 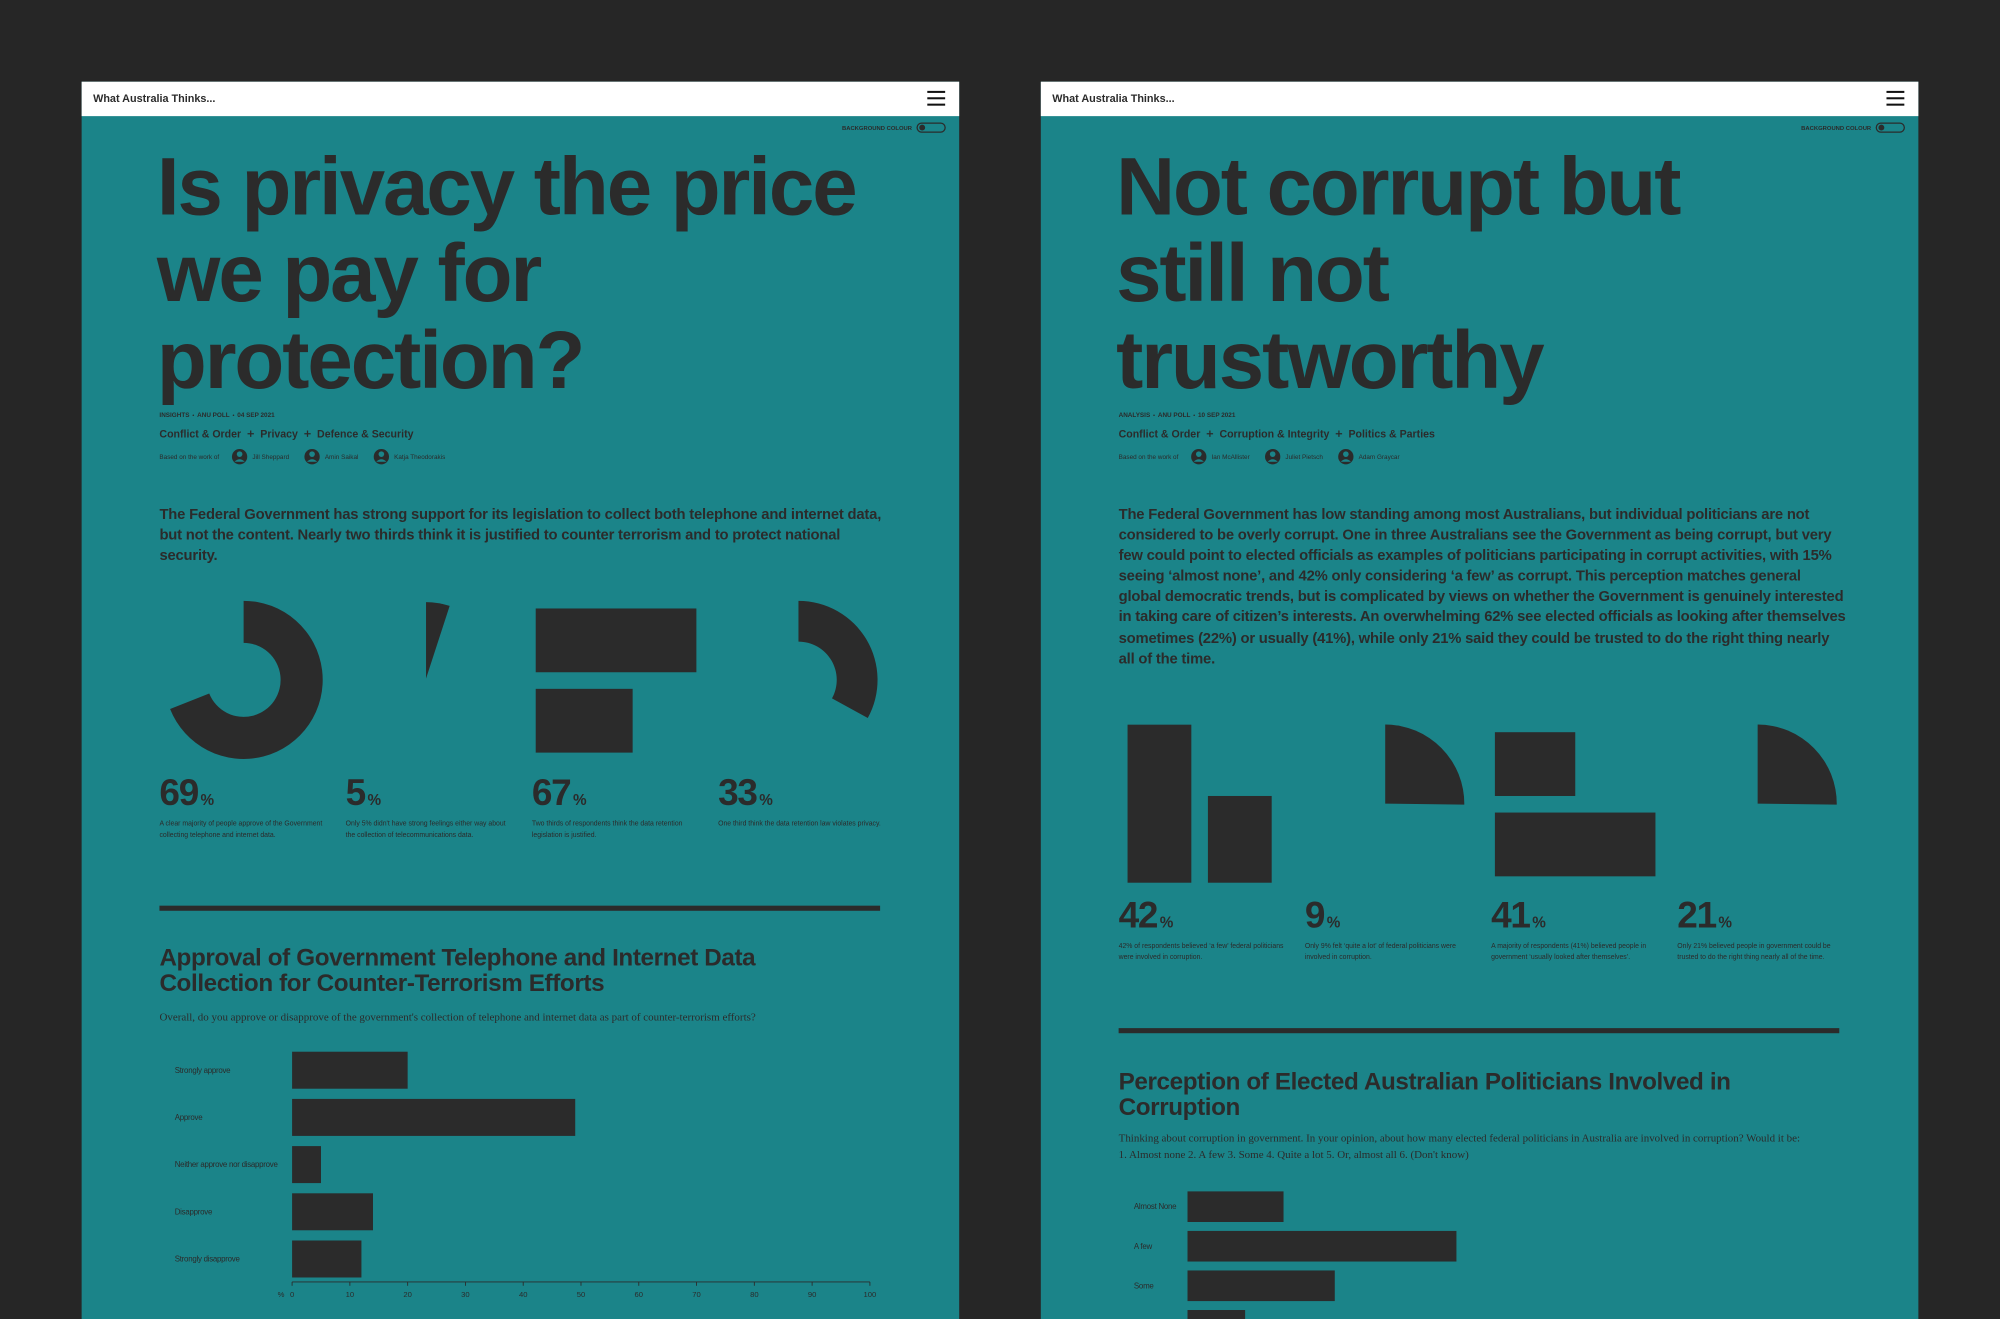 What do you see at coordinates (1143, 1246) in the screenshot?
I see `bar-label: A few` at bounding box center [1143, 1246].